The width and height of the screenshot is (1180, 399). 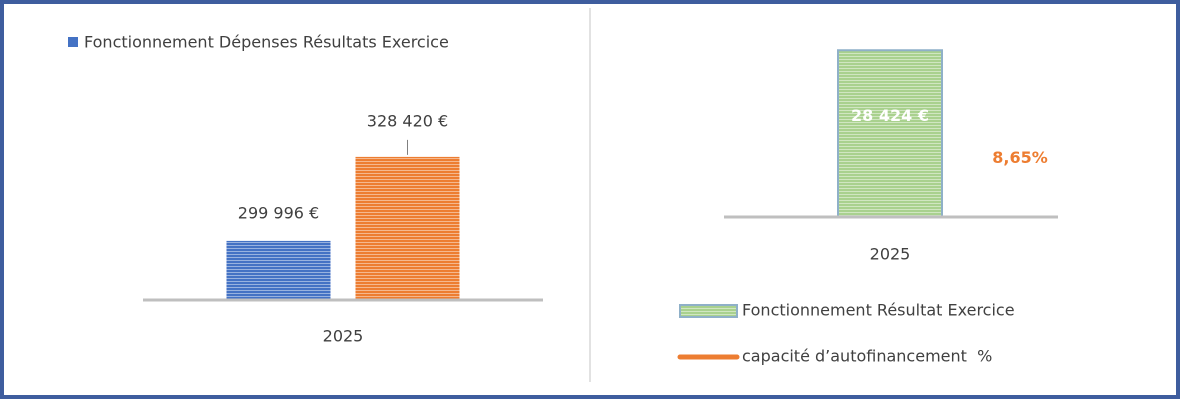 I want to click on value-label: 299 996 €, so click(x=278, y=212).